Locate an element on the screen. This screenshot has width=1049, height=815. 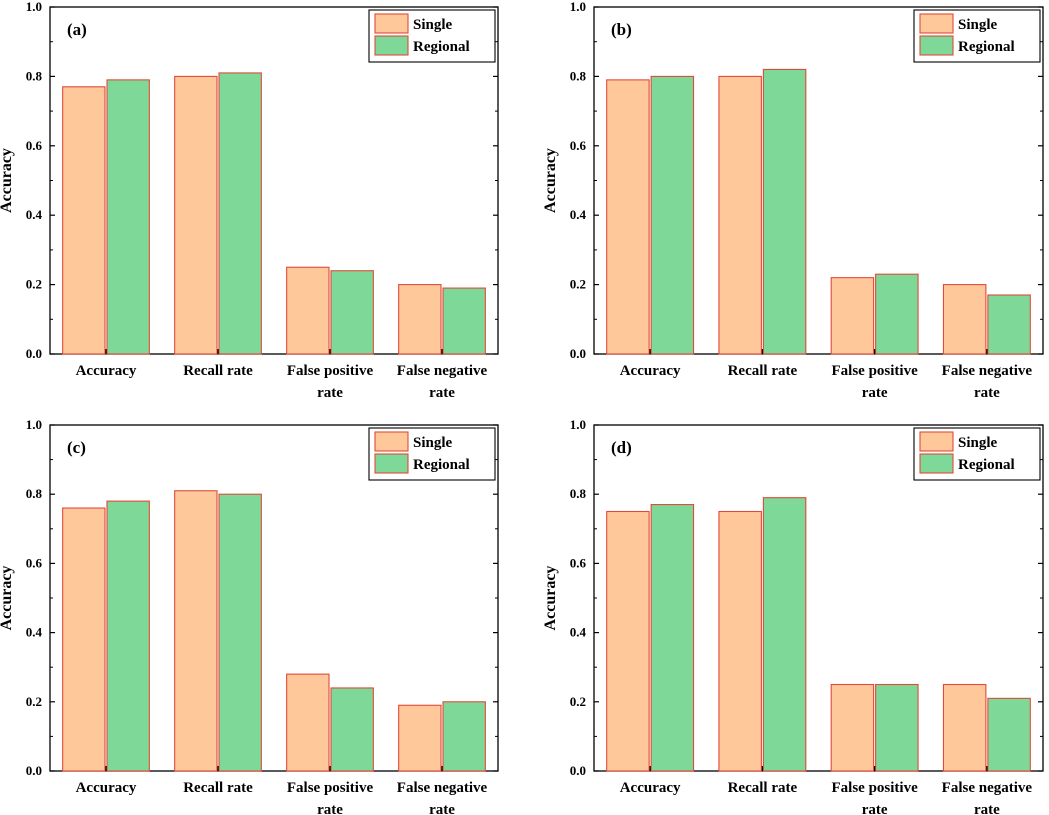
bar-single-0: Single: 0.79 is located at coordinates (628, 217).